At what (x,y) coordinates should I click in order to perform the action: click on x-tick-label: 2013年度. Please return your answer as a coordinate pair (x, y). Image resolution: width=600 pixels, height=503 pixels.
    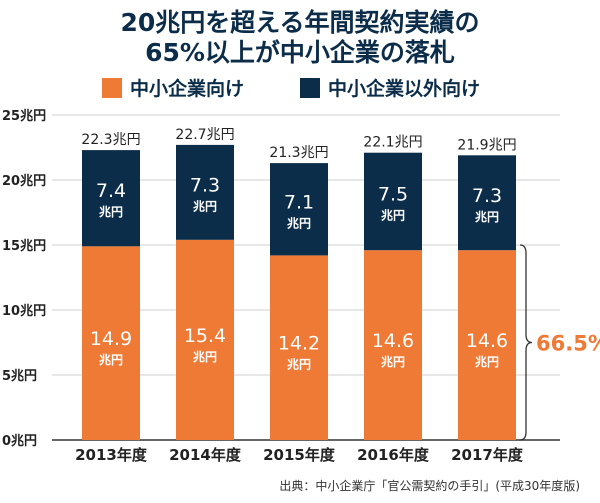
    Looking at the image, I should click on (111, 455).